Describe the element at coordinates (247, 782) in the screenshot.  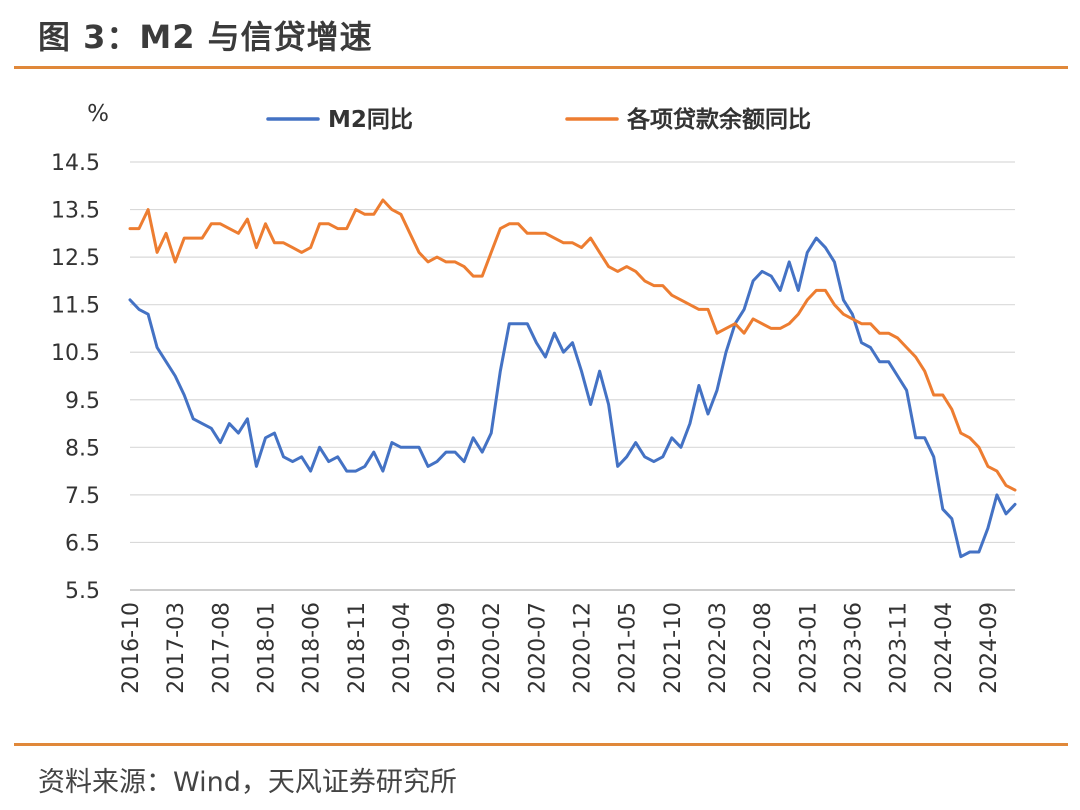
I see `source-note: 资料来源：Wind，天风证券研究所` at that location.